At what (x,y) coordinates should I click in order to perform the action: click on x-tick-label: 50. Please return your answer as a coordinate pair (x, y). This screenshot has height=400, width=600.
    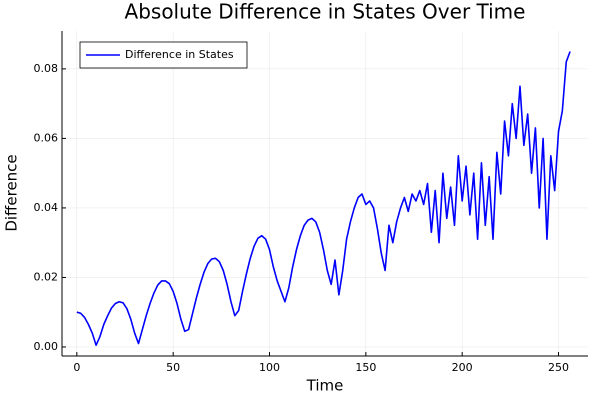
    Looking at the image, I should click on (173, 367).